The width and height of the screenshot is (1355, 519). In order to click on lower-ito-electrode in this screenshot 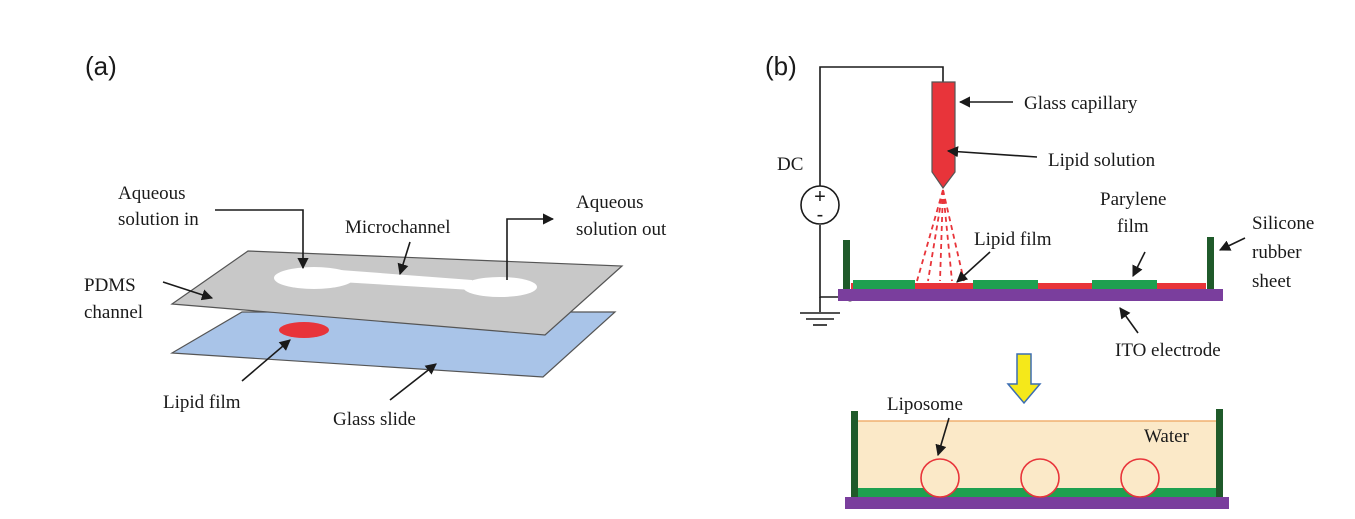, I will do `click(1037, 503)`.